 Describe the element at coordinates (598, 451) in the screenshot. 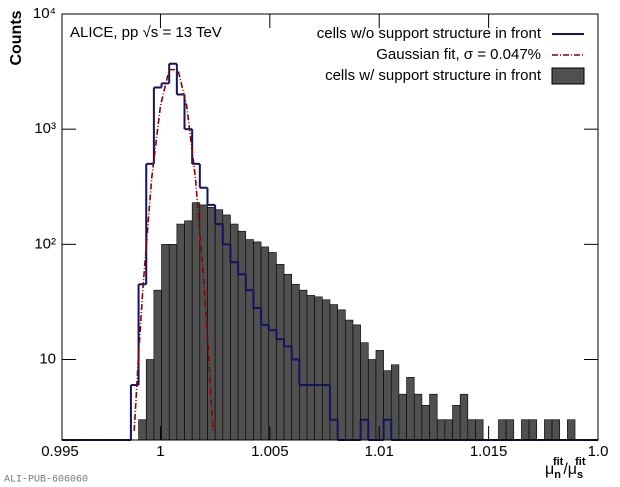

I see `x-tick-label: 1.0` at that location.